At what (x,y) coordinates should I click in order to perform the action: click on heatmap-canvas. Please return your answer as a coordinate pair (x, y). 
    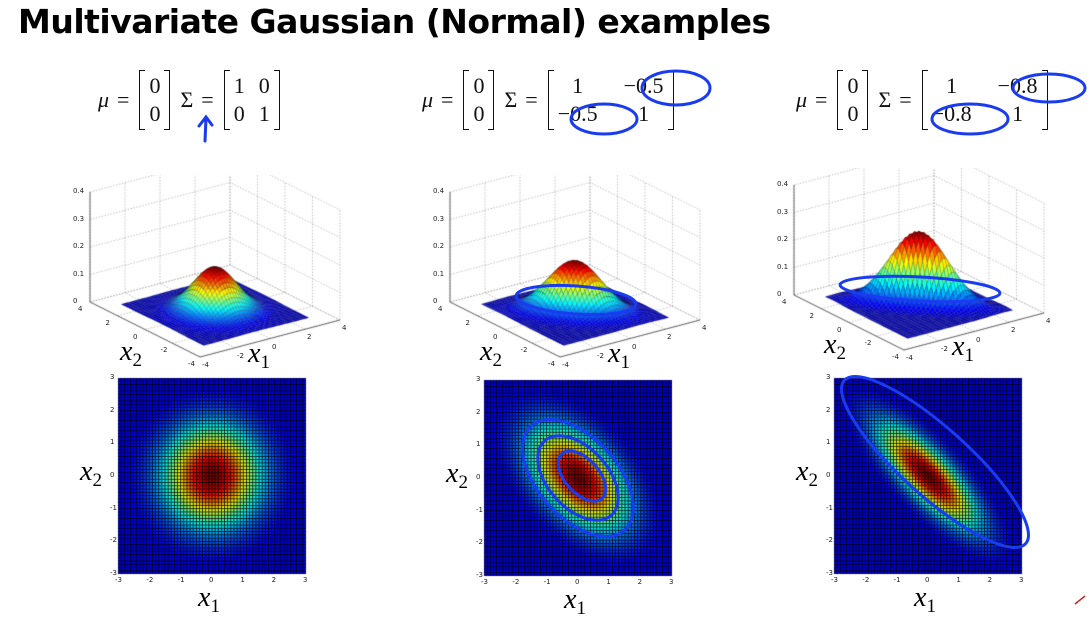
    Looking at the image, I should click on (200, 493).